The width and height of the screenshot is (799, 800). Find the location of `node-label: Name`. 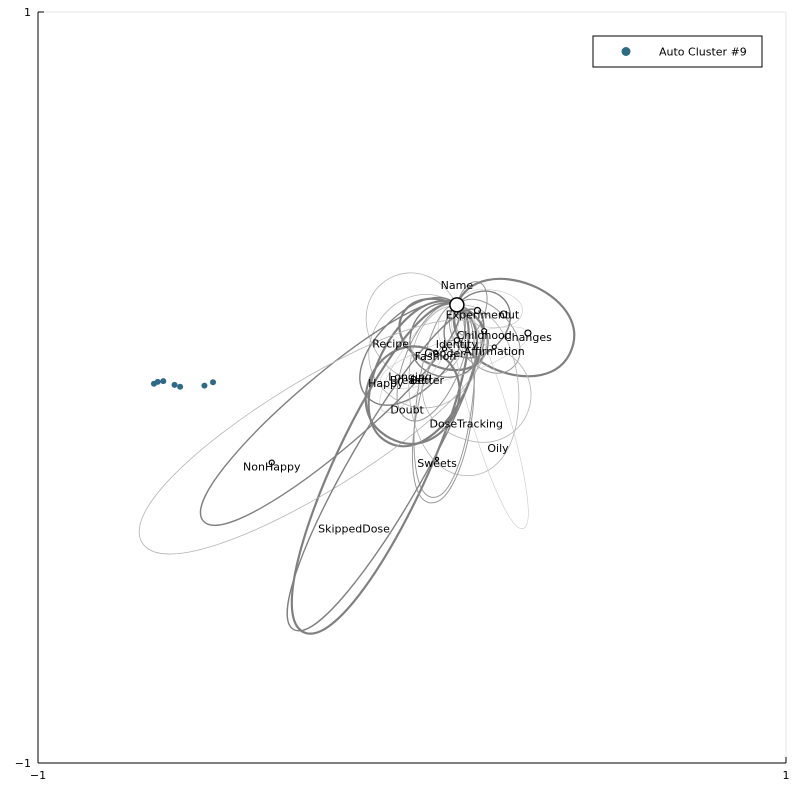

node-label: Name is located at coordinates (457, 285).